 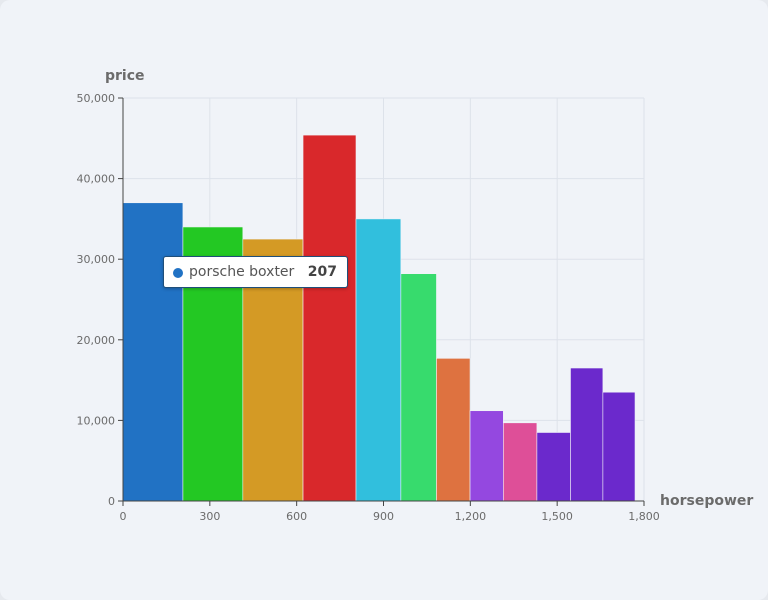 I want to click on tooltip-label: porsche boxter, so click(x=242, y=272).